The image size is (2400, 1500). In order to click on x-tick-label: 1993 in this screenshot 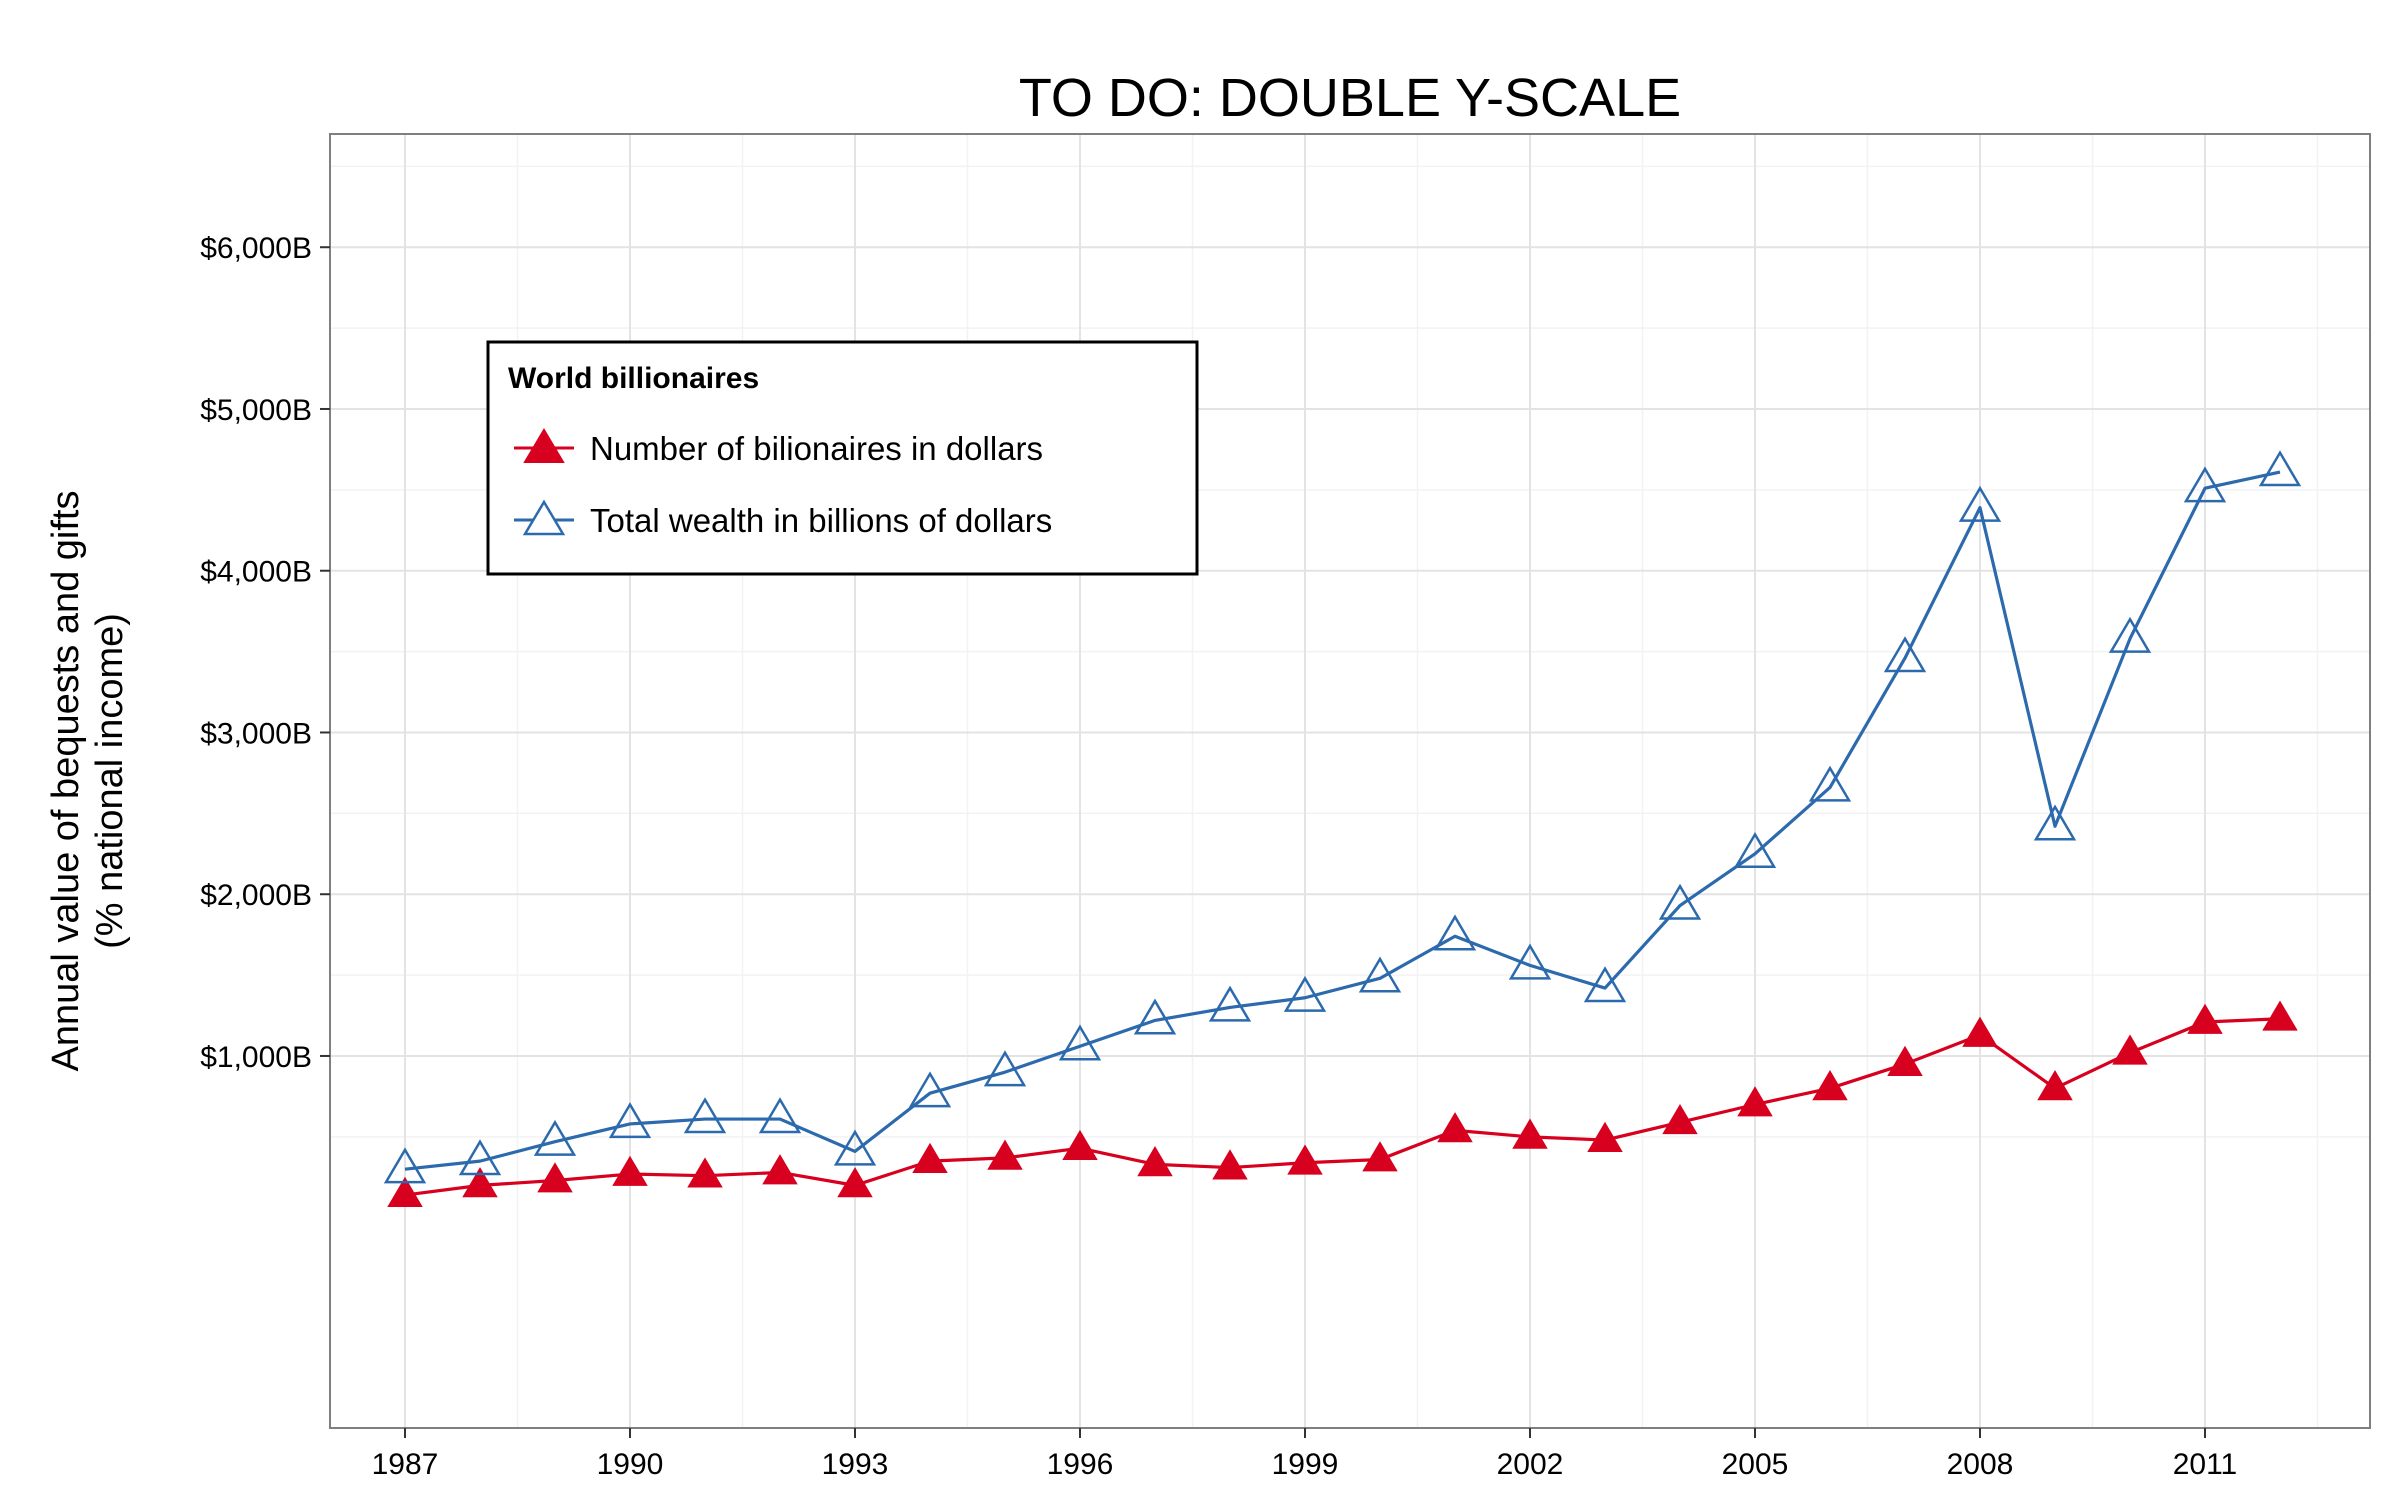, I will do `click(855, 1464)`.